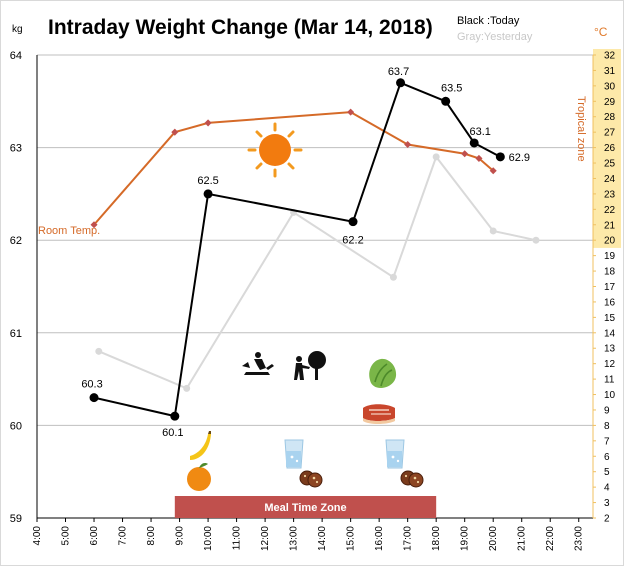  Describe the element at coordinates (479, 132) in the screenshot. I see `data-label-today: 63.1` at that location.